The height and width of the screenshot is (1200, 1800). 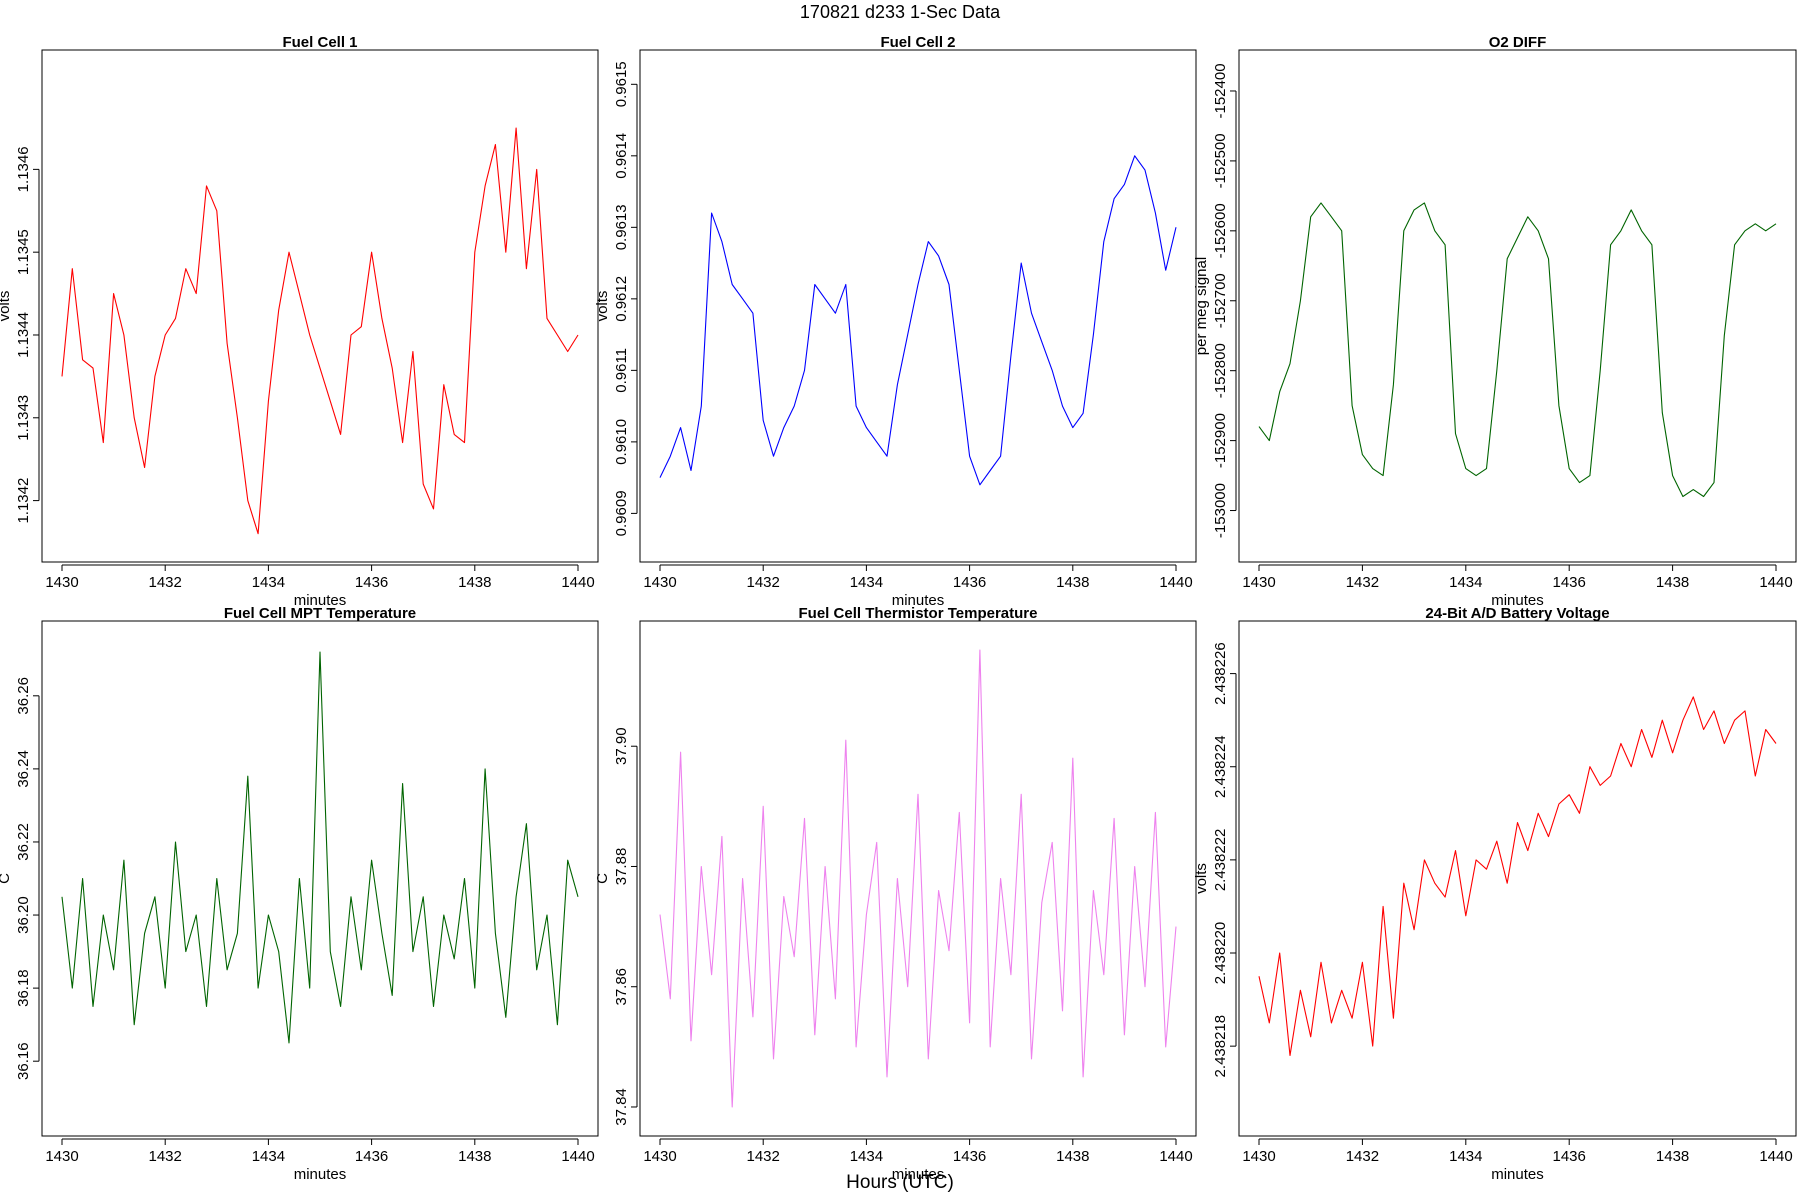 I want to click on figure-bottom-label: Hours (UTC), so click(x=900, y=1182).